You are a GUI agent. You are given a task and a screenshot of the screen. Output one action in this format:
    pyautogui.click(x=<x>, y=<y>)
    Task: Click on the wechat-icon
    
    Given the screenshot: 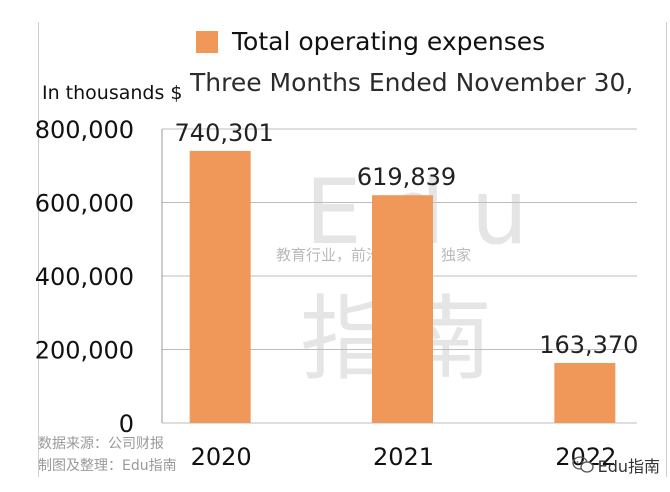 What is the action you would take?
    pyautogui.click(x=582, y=464)
    